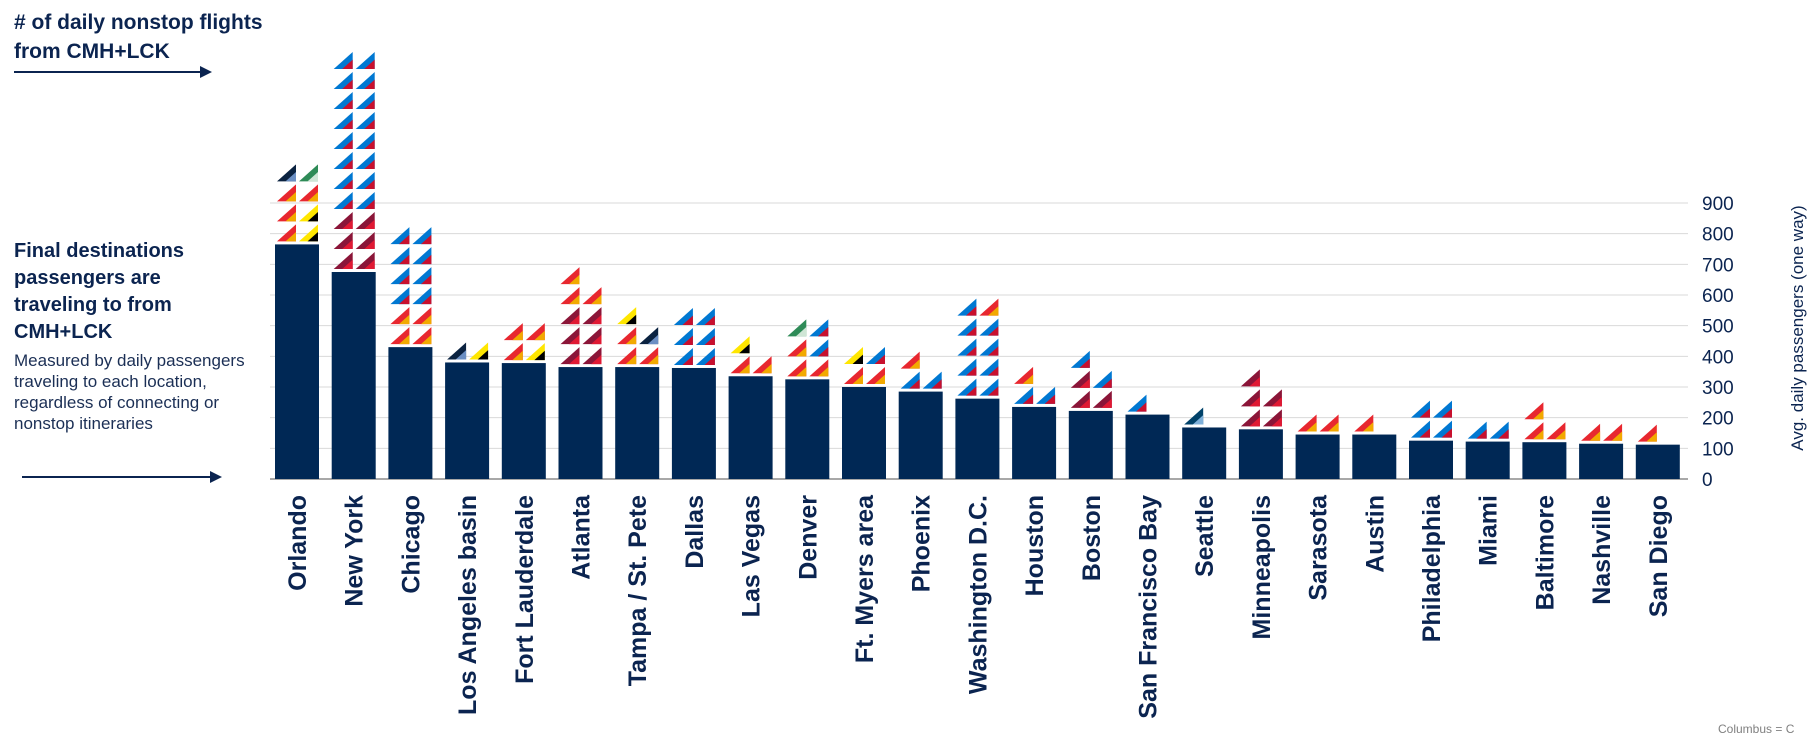  Describe the element at coordinates (1659, 556) in the screenshot. I see `x-tick-label: San Diego` at that location.